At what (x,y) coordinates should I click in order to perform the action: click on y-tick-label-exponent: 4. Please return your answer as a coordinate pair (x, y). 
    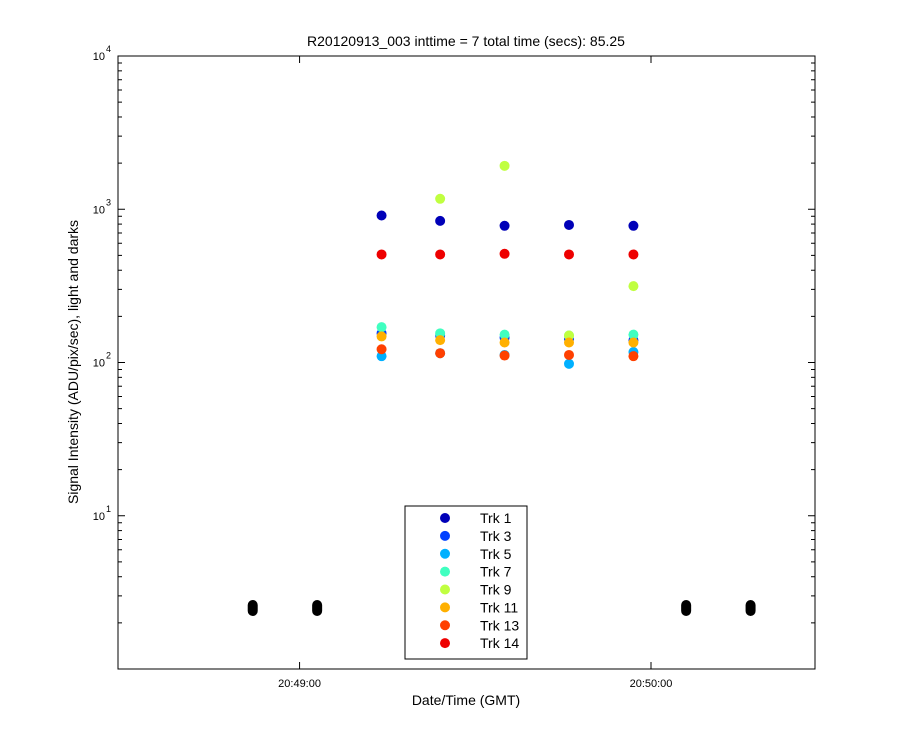
    Looking at the image, I should click on (108, 49).